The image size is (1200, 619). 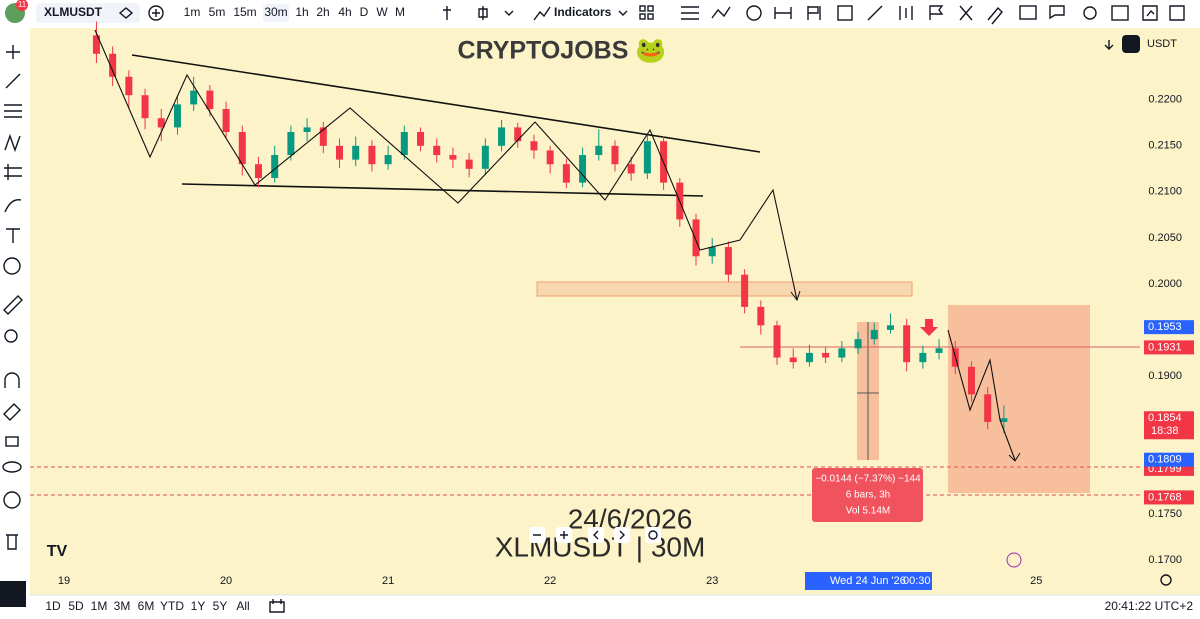 I want to click on fib-tool, so click(x=13, y=111).